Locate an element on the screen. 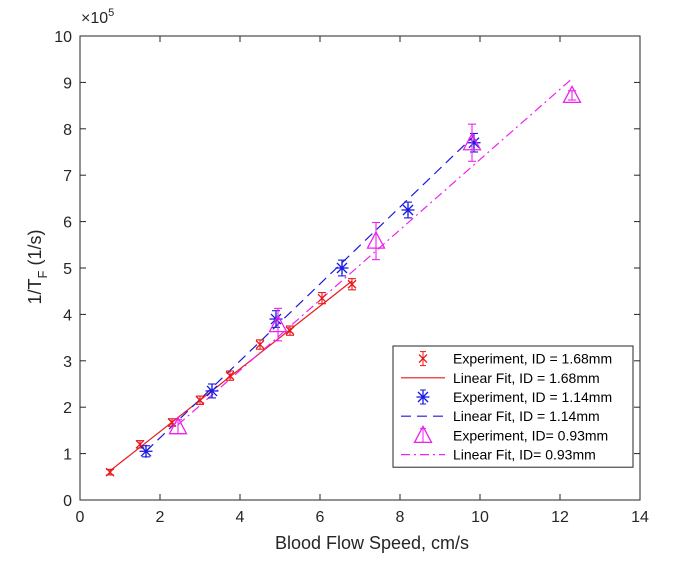 The width and height of the screenshot is (678, 561). y-tick-label-2: 2 is located at coordinates (67, 408).